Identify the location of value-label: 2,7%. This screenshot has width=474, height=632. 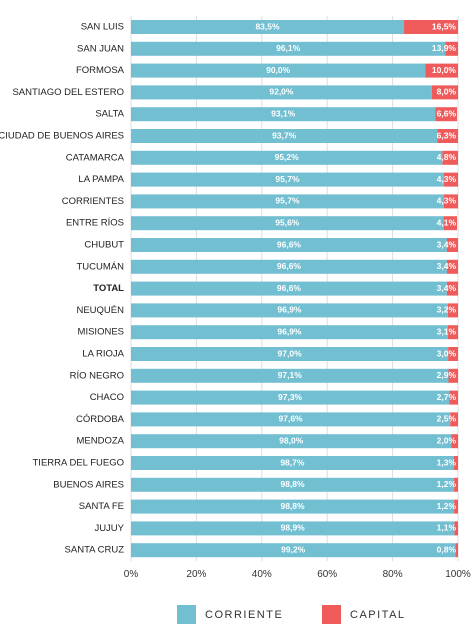
(447, 397).